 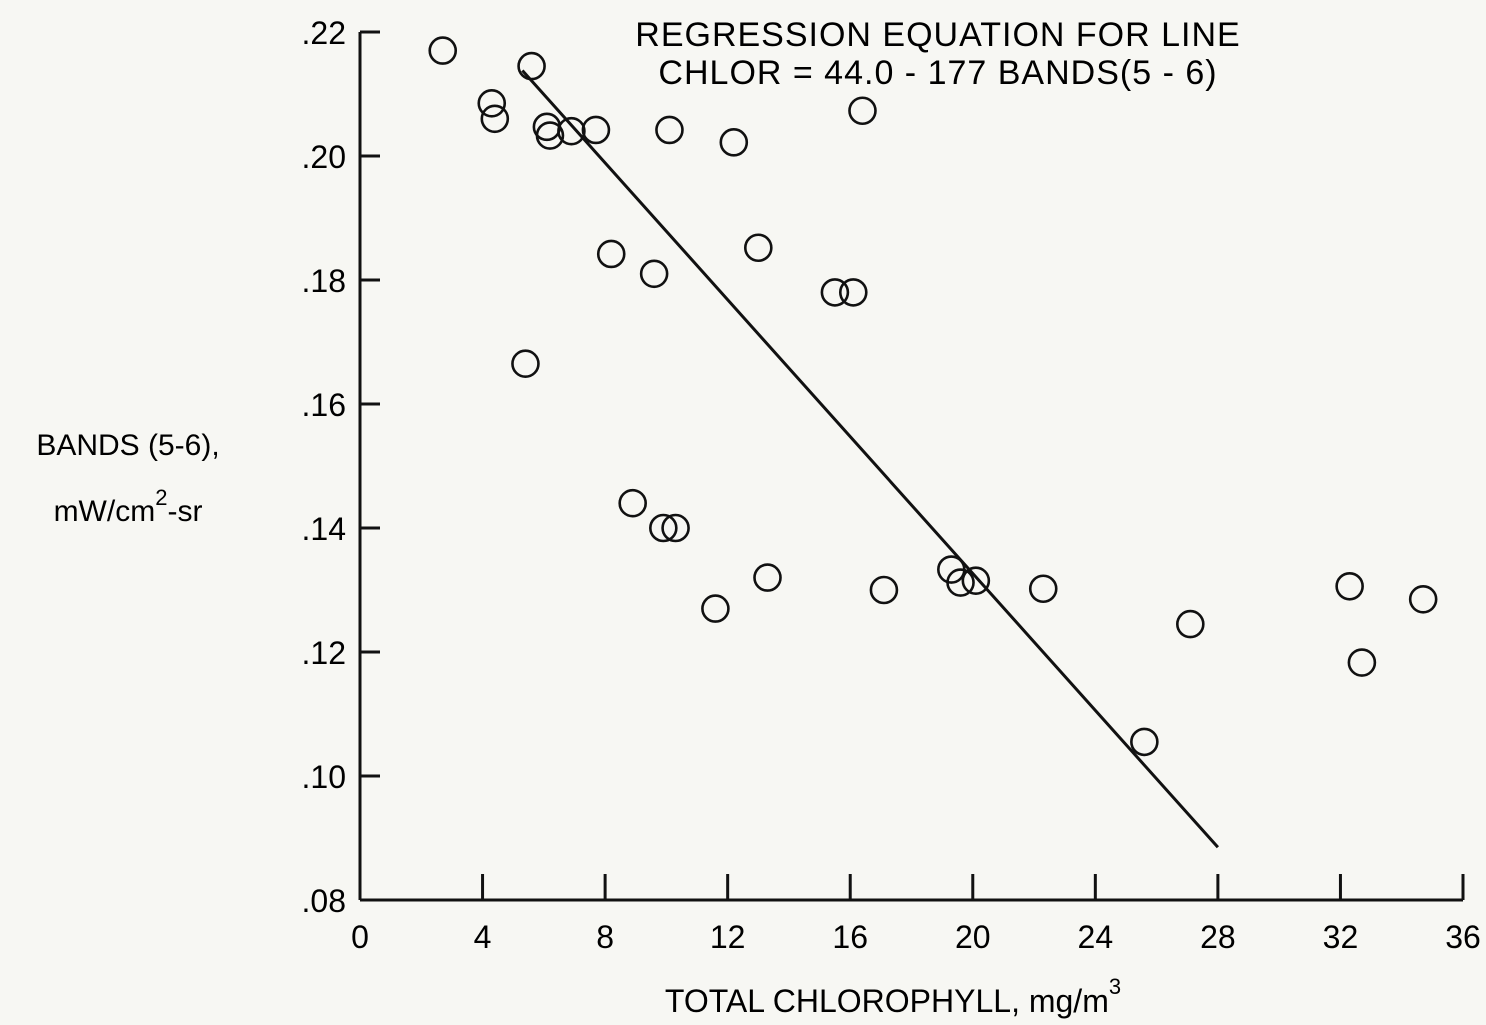 What do you see at coordinates (1115, 986) in the screenshot?
I see `x-axis-label-sup: 3` at bounding box center [1115, 986].